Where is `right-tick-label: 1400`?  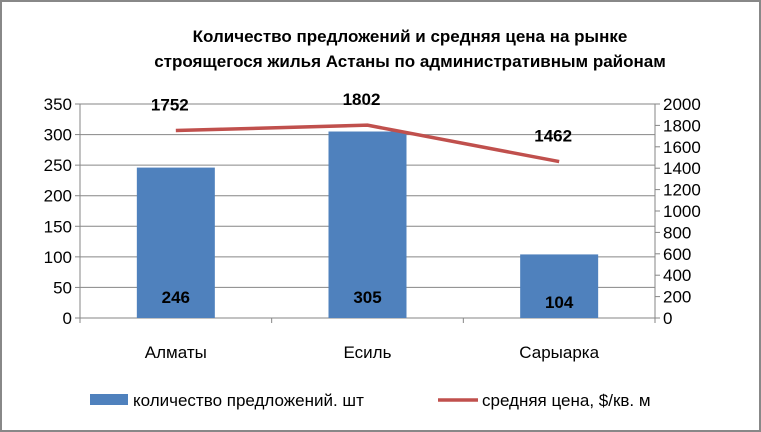 right-tick-label: 1400 is located at coordinates (682, 168).